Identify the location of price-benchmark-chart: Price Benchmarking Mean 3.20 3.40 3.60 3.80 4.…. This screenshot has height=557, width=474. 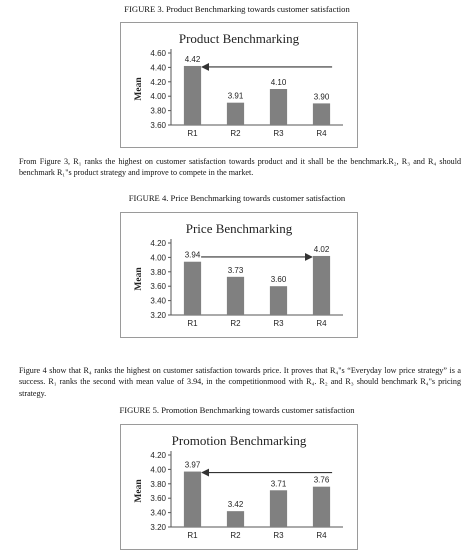
(239, 275).